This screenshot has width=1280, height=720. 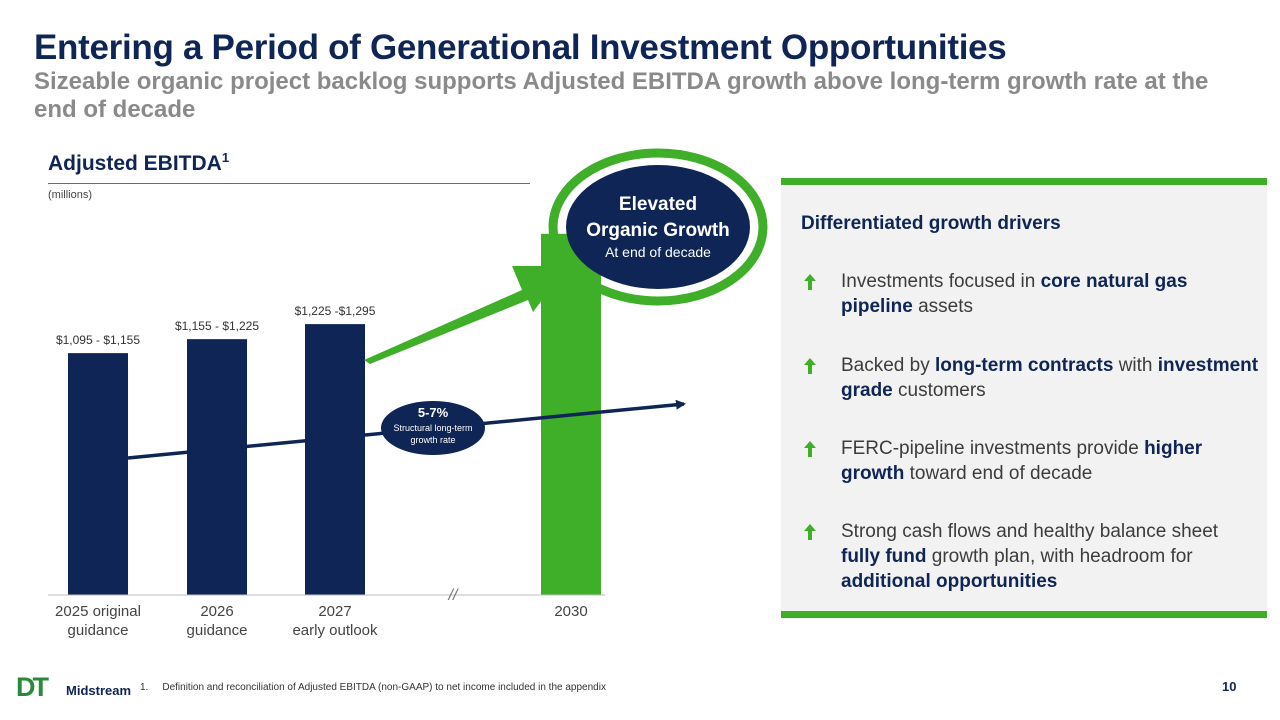 I want to click on category-label-1-0: 2026, so click(x=216, y=611).